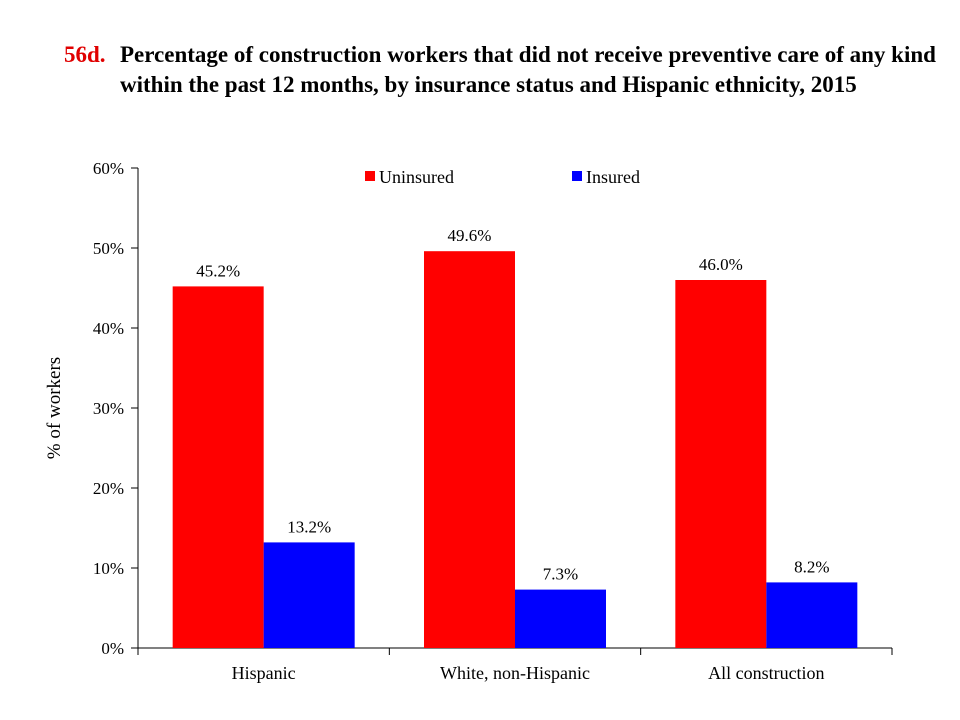  I want to click on legend-swatch-insured, so click(577, 176).